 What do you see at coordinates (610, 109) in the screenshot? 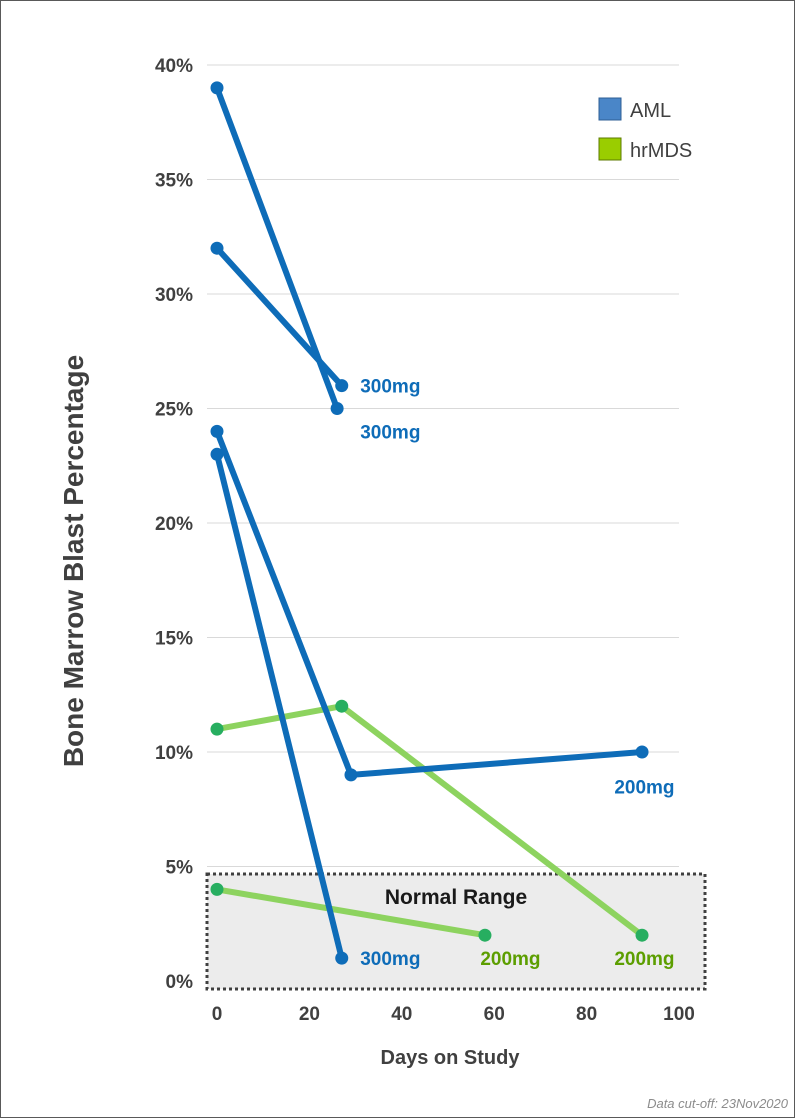
I see `legend-swatch-aml` at bounding box center [610, 109].